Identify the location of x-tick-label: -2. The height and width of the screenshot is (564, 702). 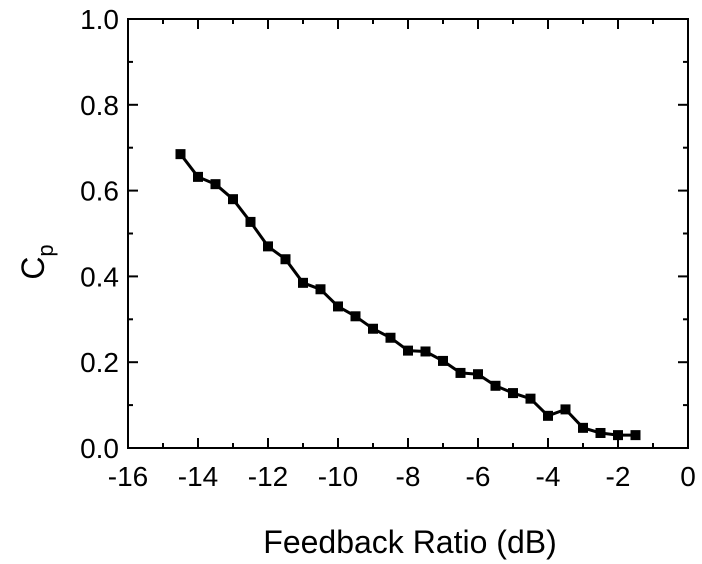
(618, 476).